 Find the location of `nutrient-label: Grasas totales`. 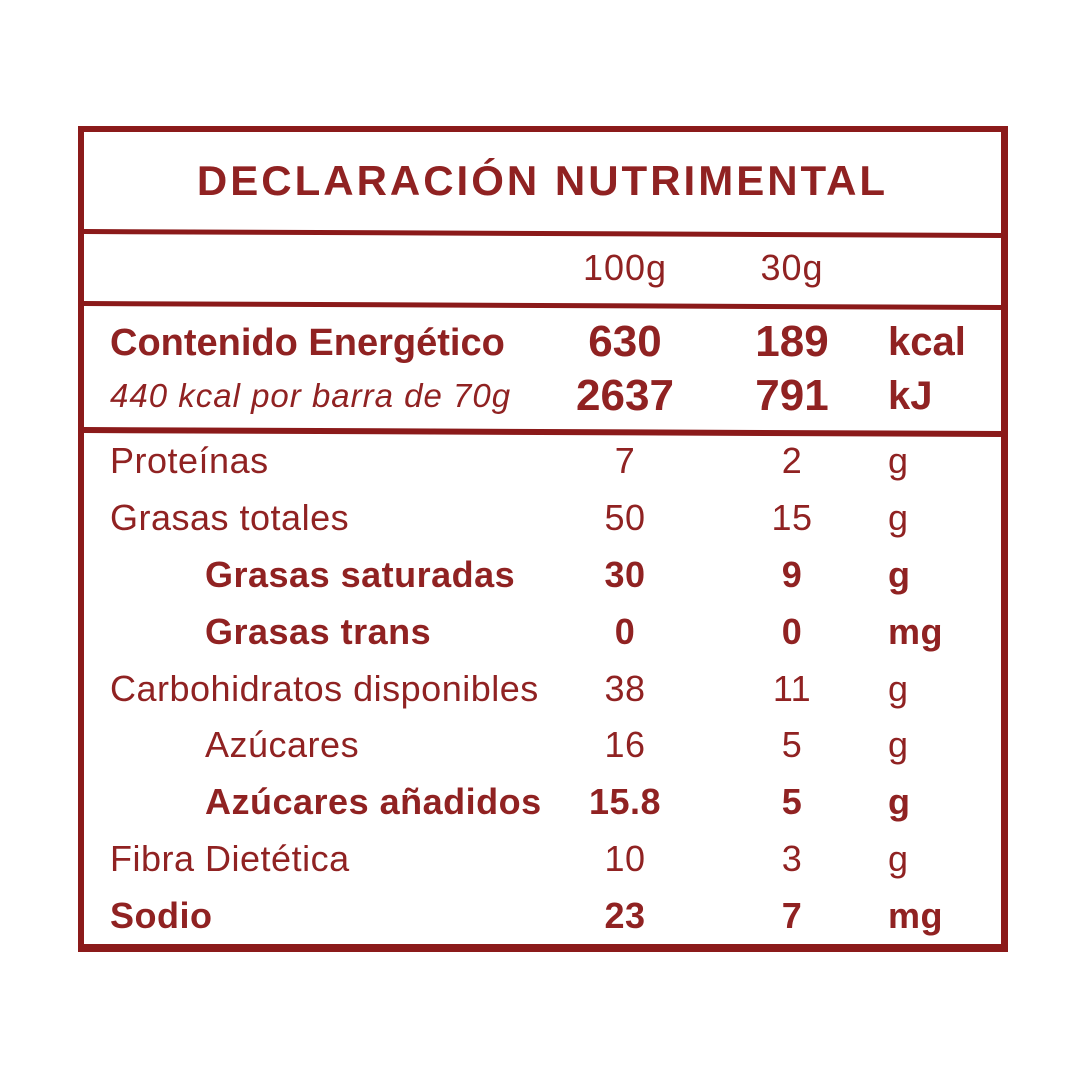

nutrient-label: Grasas totales is located at coordinates (230, 518).